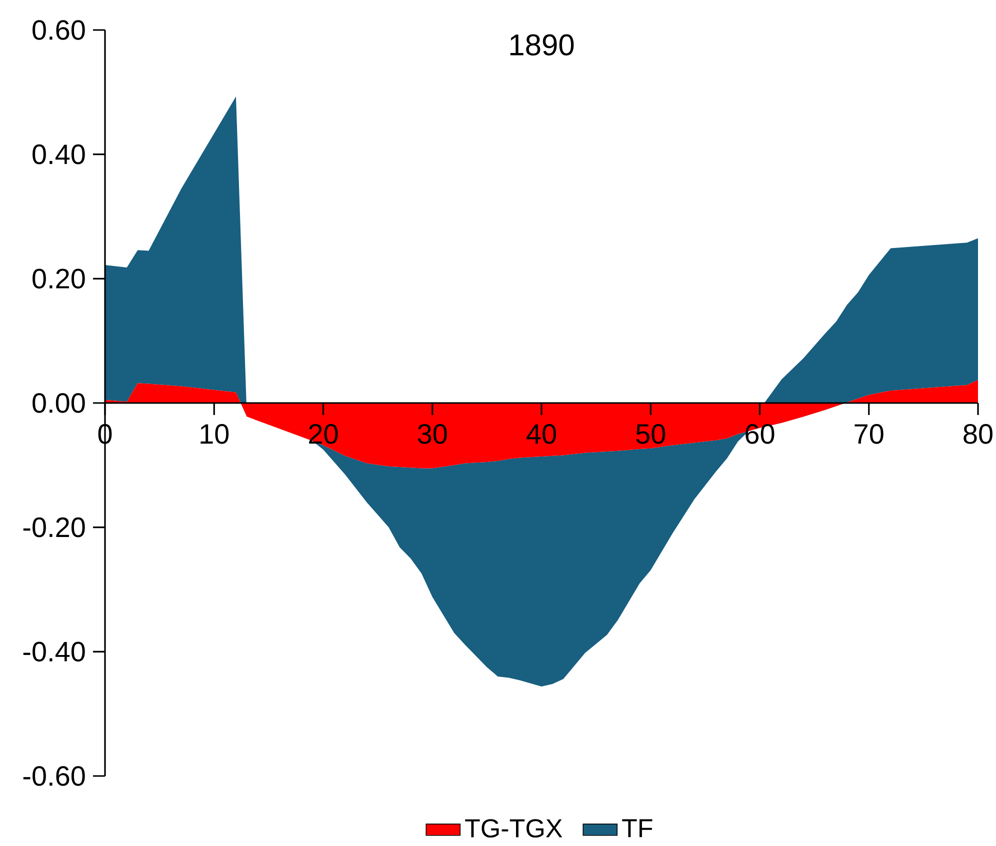  Describe the element at coordinates (432, 434) in the screenshot. I see `x-tick-label: 30` at that location.